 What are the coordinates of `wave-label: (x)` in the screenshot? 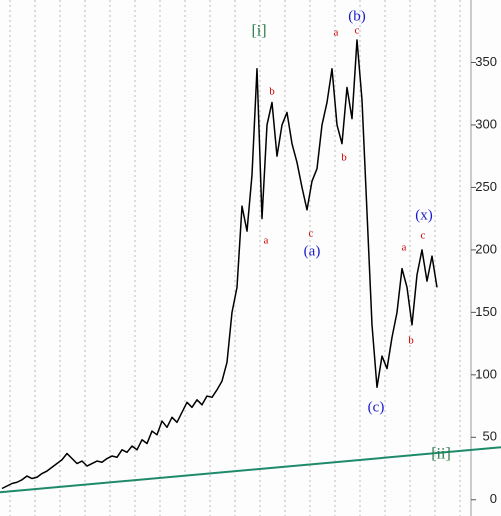 It's located at (424, 215).